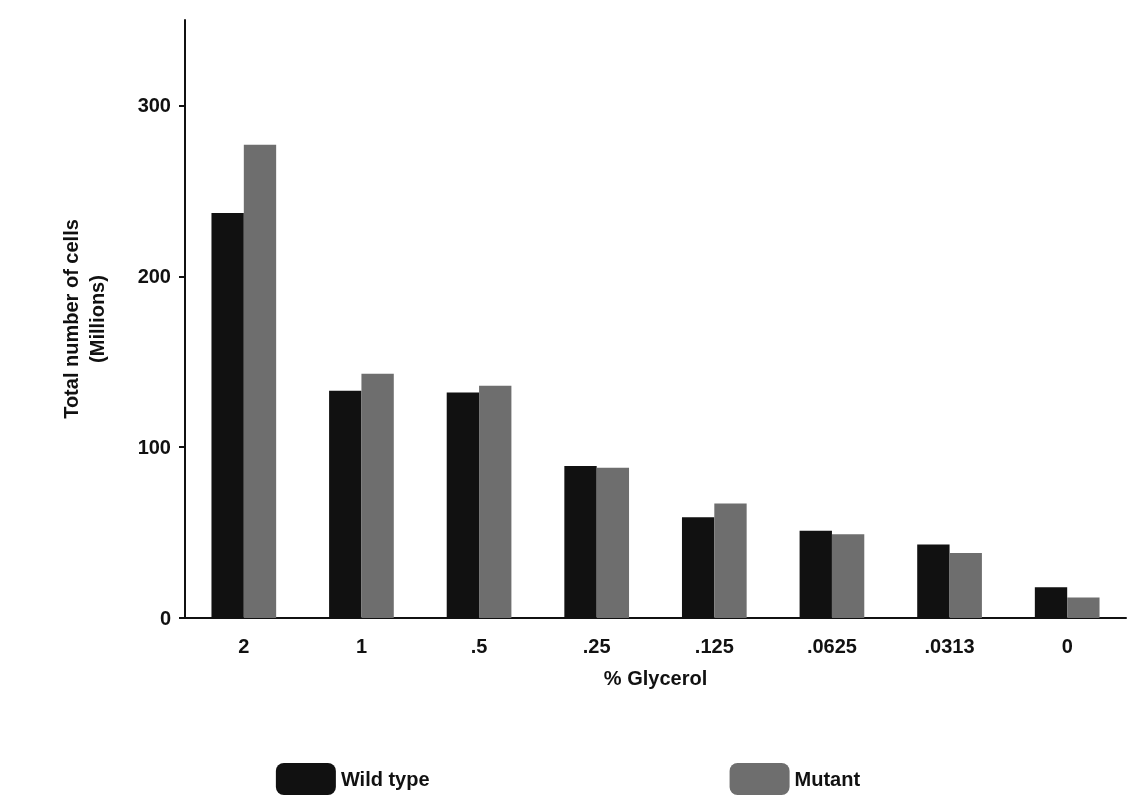 This screenshot has width=1136, height=808. What do you see at coordinates (827, 779) in the screenshot?
I see `legend-label: Mutant` at bounding box center [827, 779].